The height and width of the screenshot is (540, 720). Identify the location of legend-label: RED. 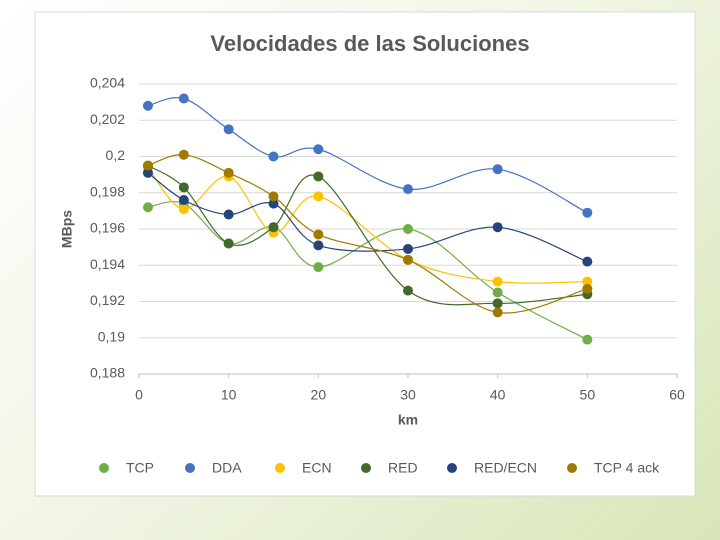
(403, 468).